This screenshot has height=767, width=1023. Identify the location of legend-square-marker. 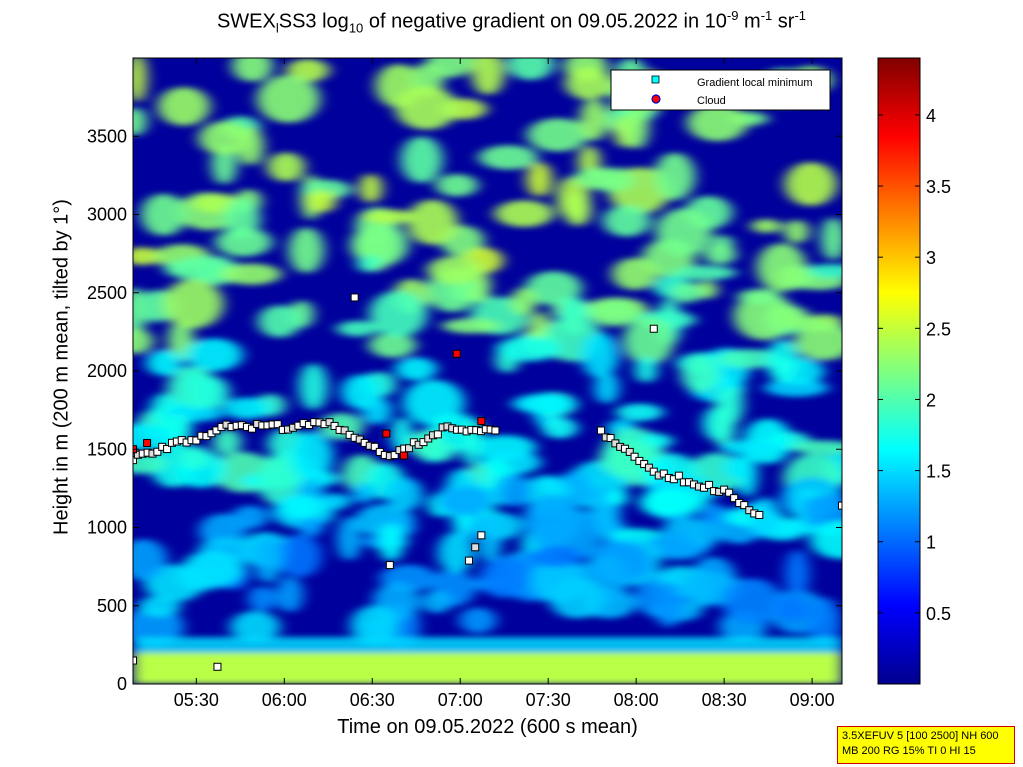
(655, 79).